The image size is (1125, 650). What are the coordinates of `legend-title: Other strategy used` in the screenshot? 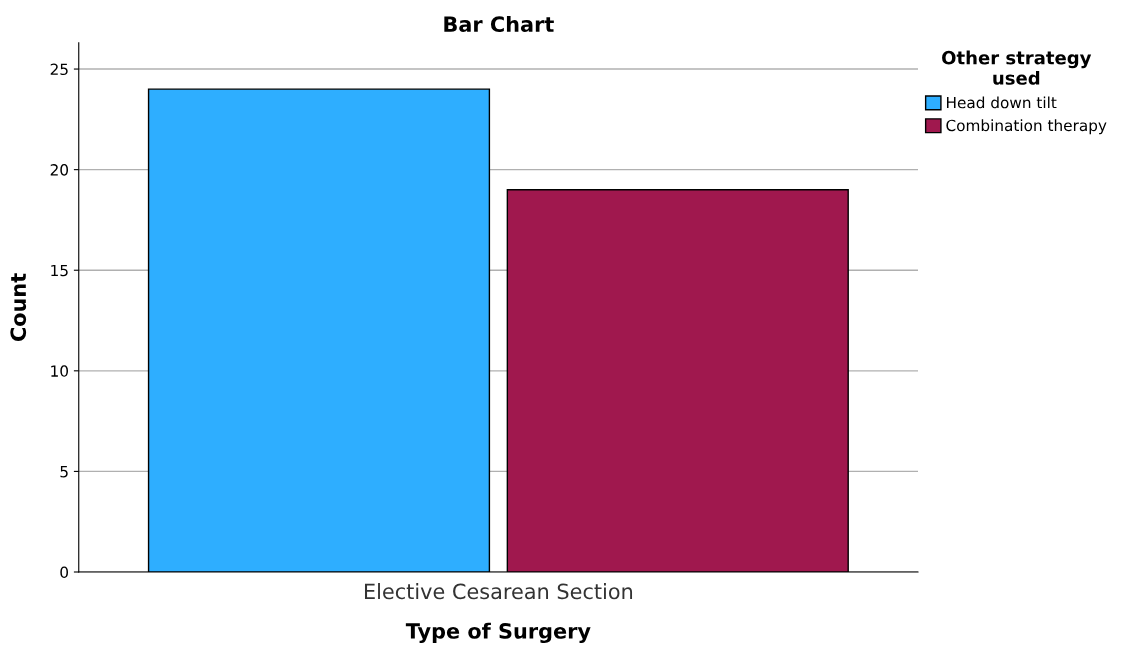 It's located at (1017, 67).